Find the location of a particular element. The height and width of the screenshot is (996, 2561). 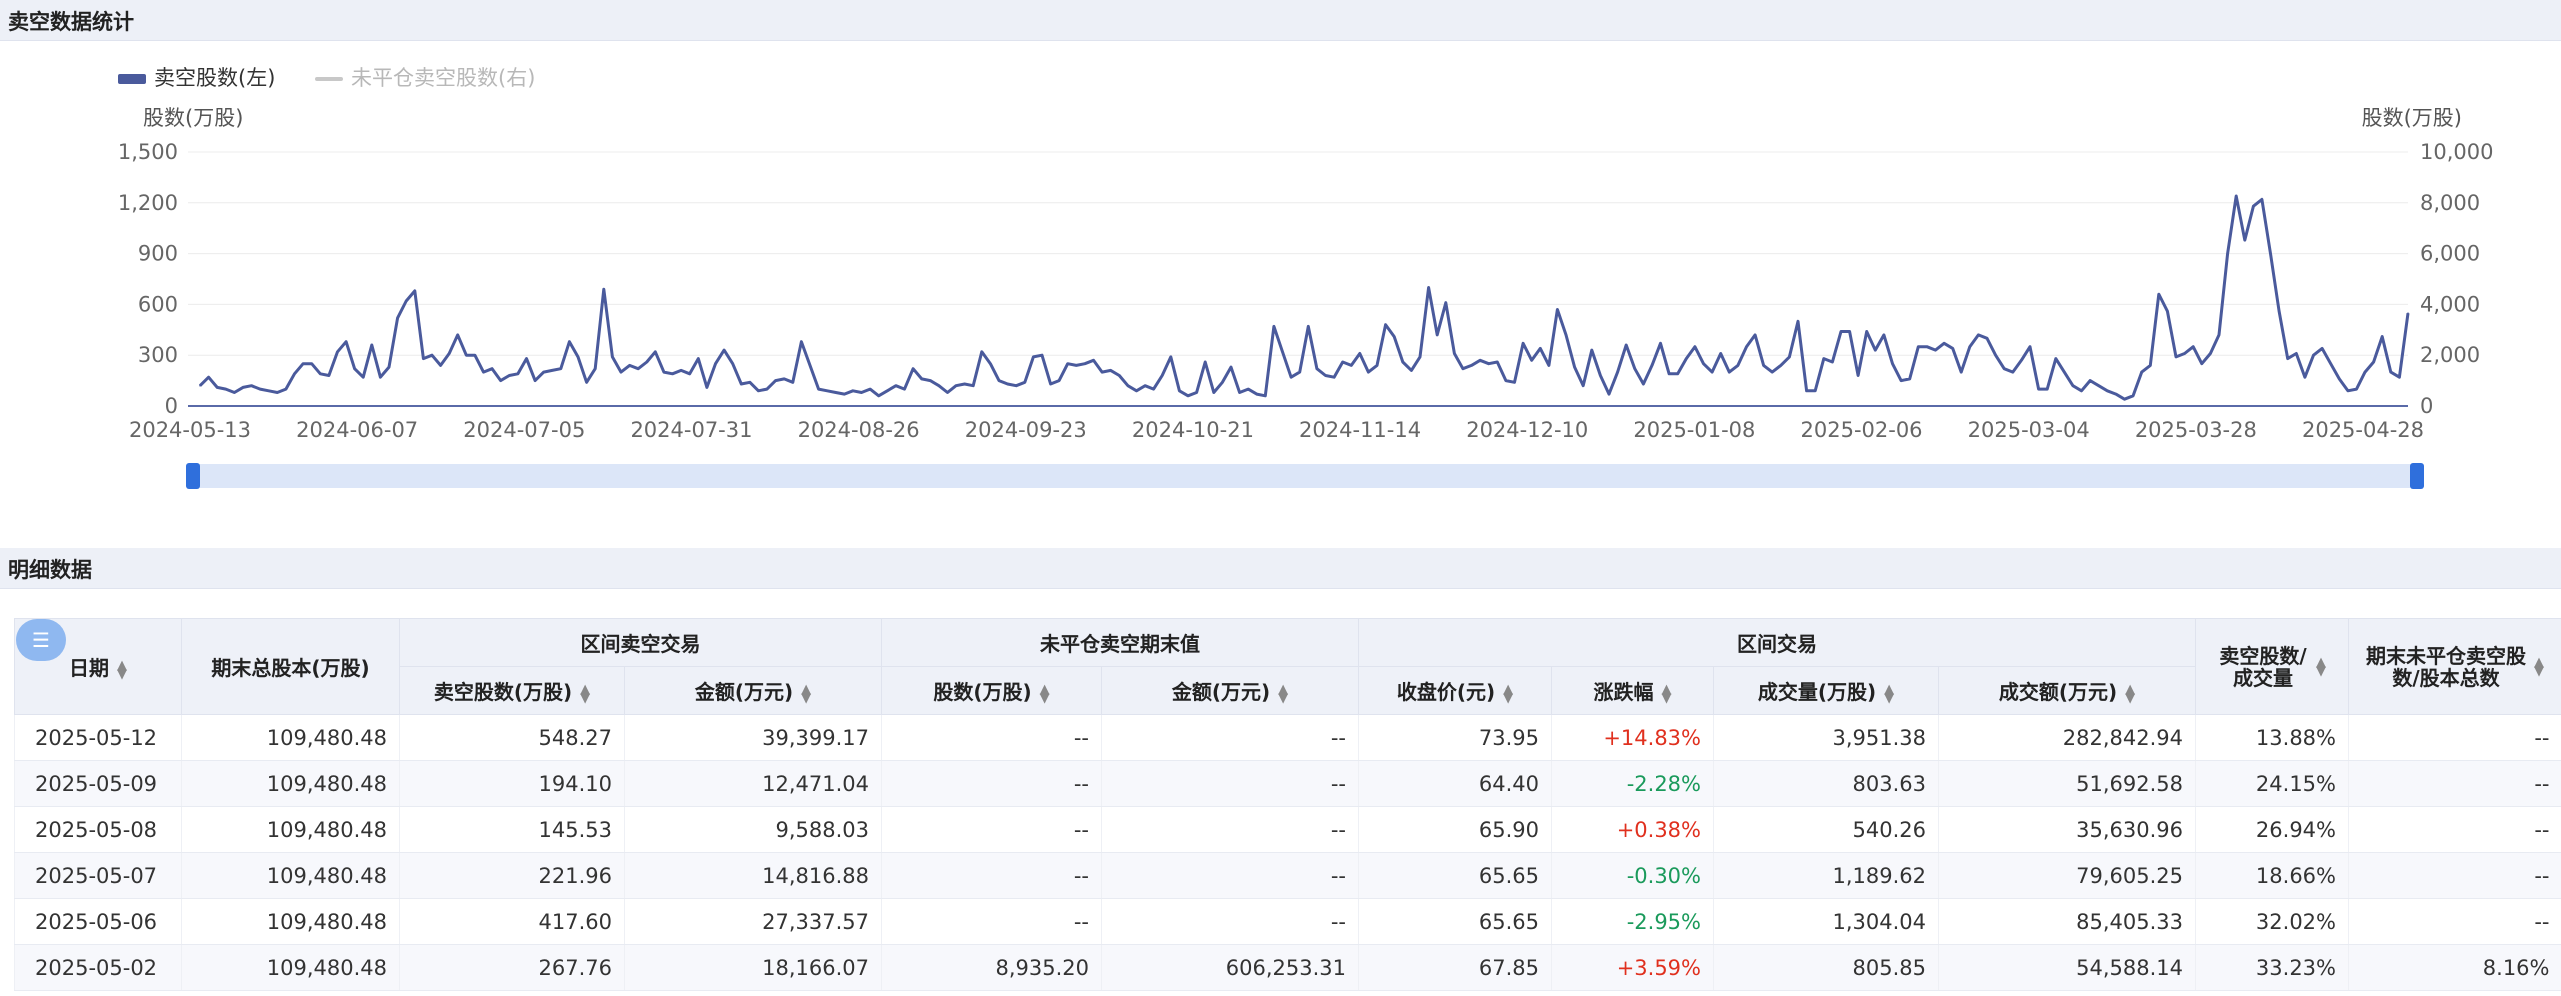

col-header-short-amount: 金额(万元) ▲ ▼ is located at coordinates (753, 690).